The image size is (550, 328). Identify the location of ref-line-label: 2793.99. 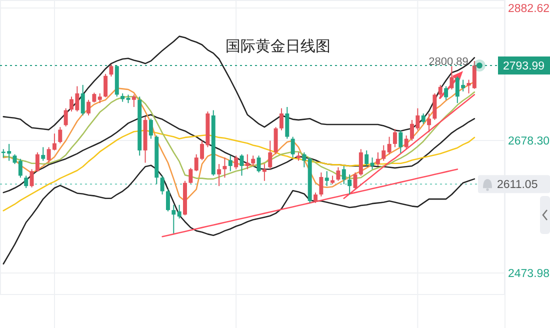
(524, 66).